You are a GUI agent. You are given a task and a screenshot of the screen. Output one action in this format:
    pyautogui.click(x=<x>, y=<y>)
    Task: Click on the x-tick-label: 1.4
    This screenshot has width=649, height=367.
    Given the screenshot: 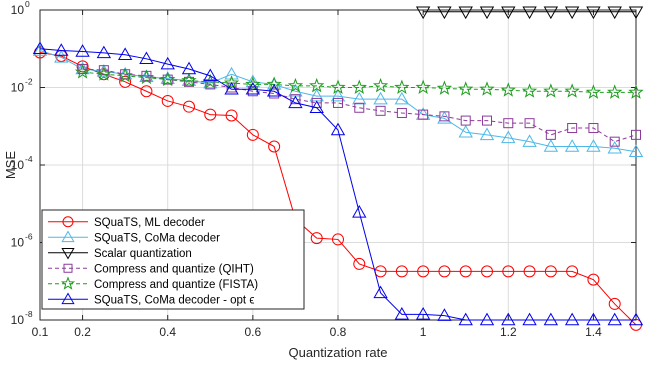 What is the action you would take?
    pyautogui.click(x=593, y=332)
    